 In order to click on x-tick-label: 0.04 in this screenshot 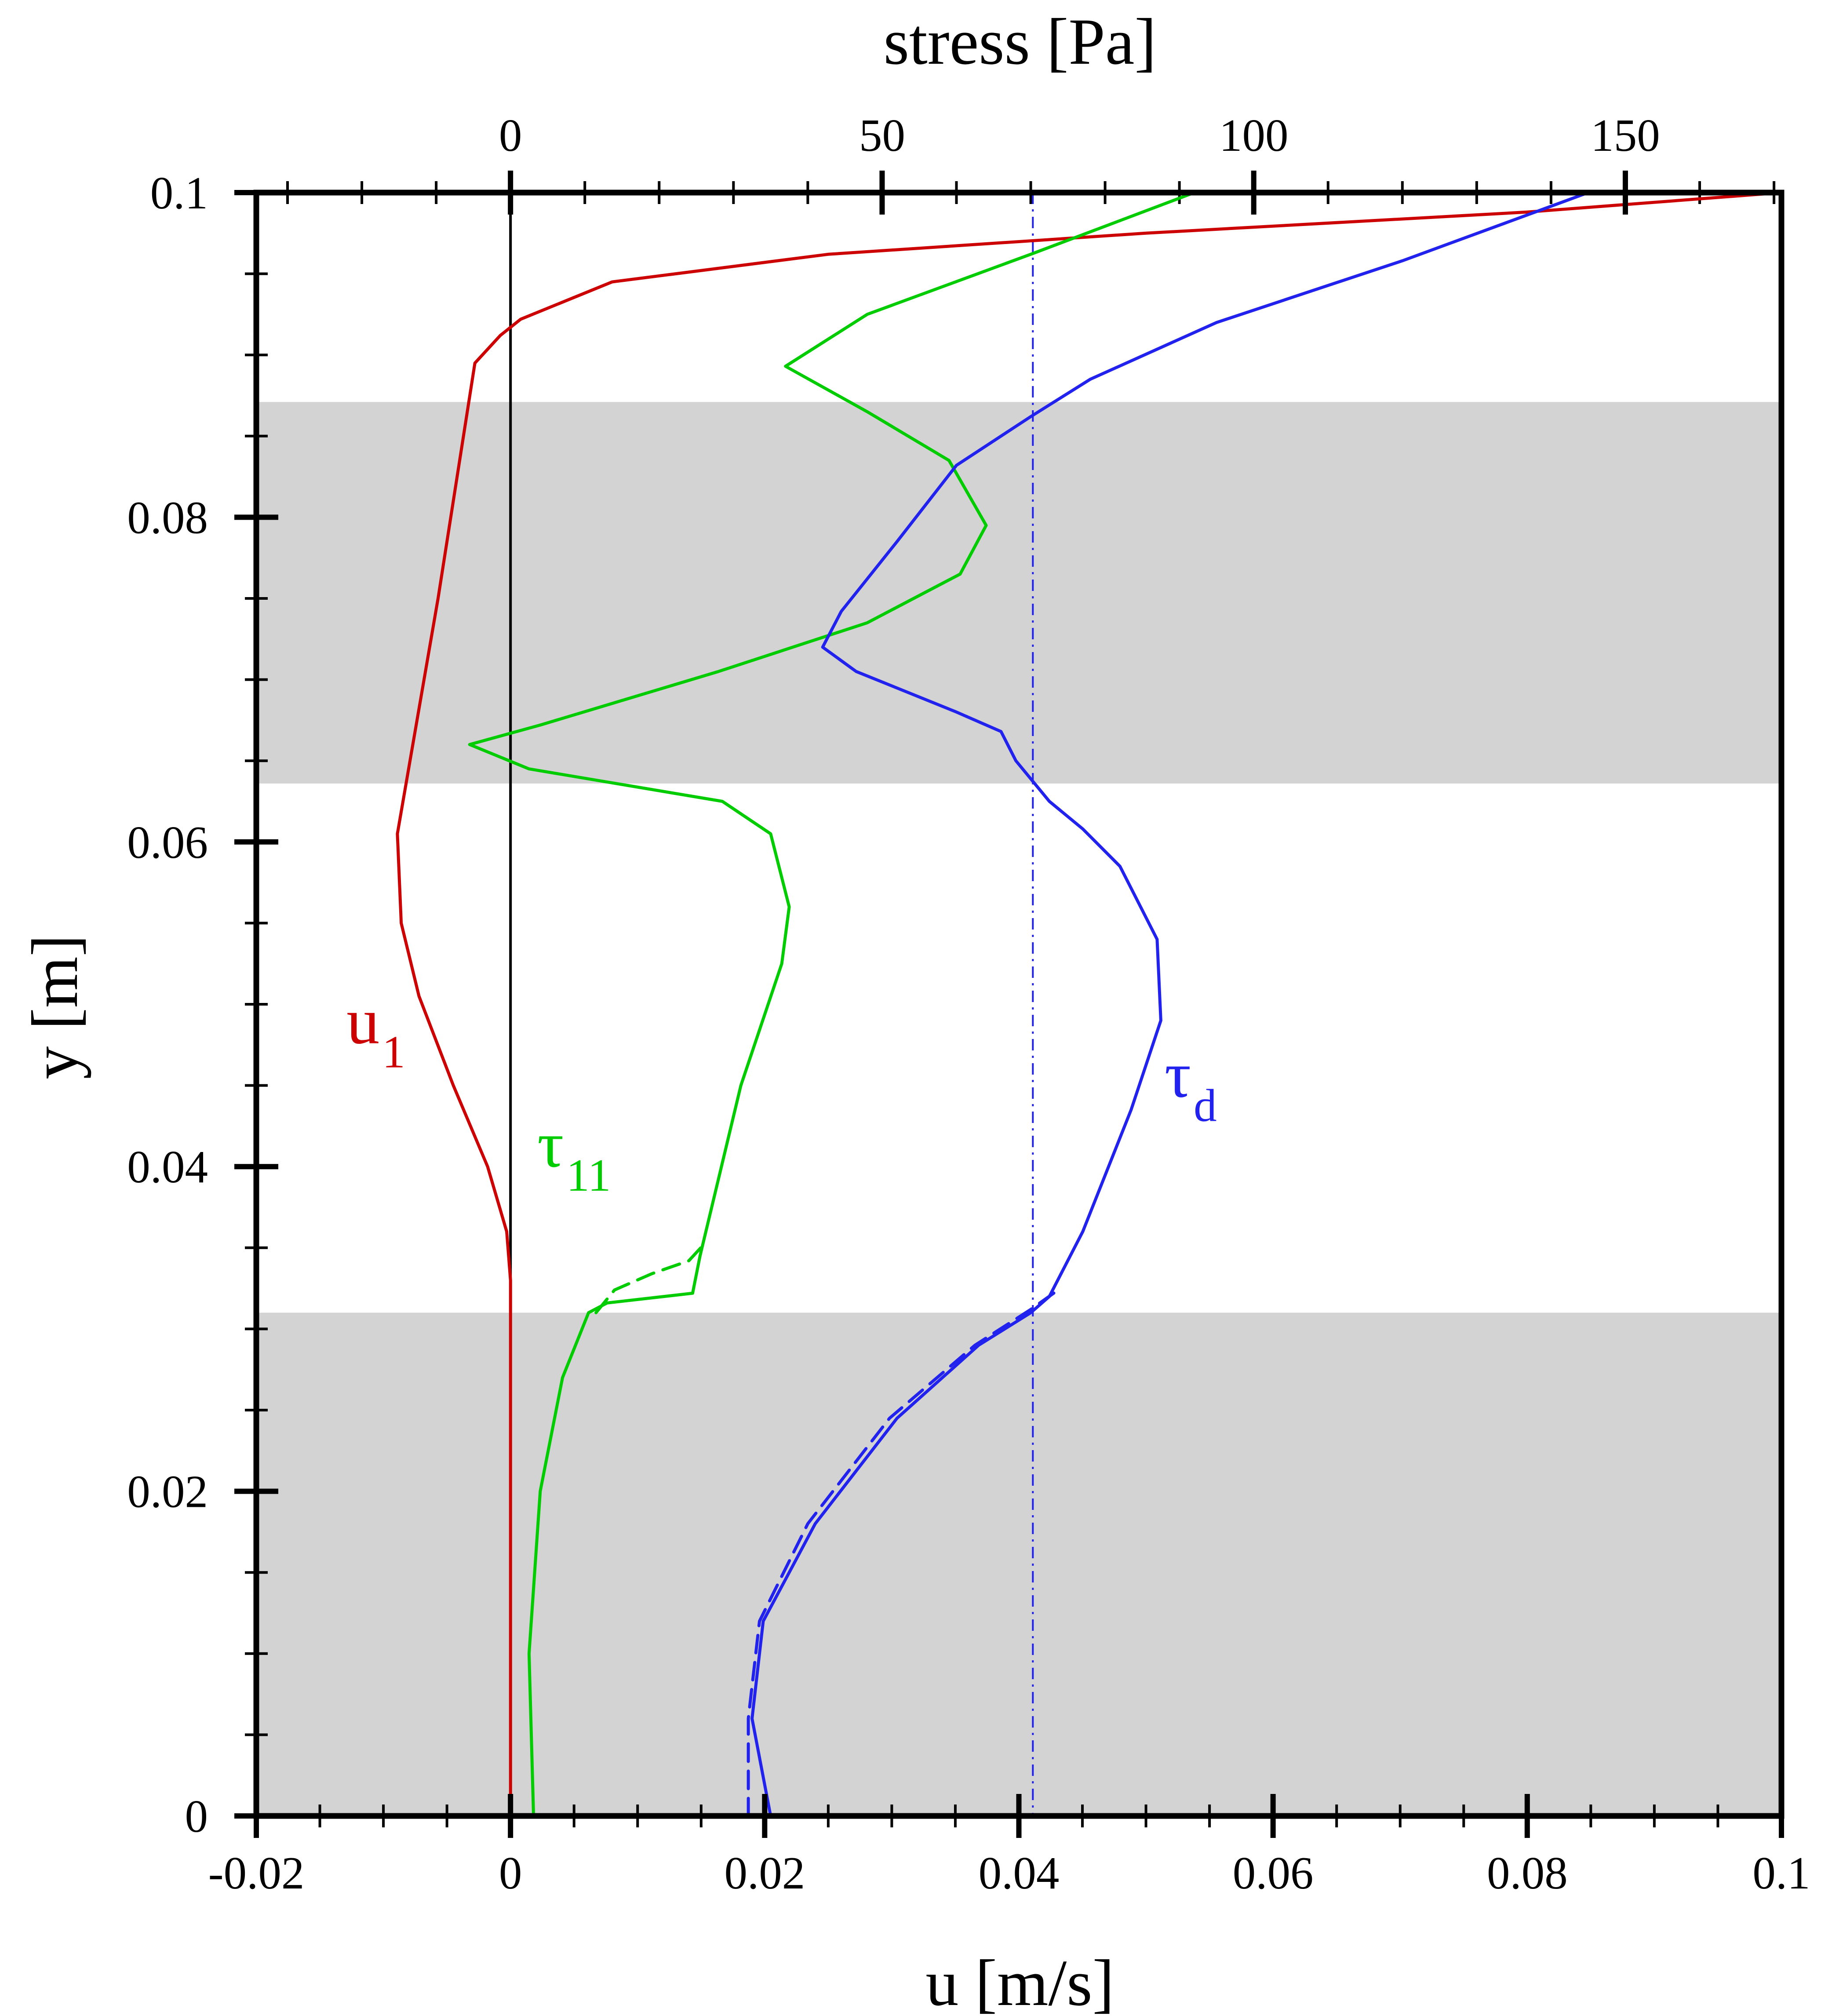, I will do `click(1019, 1873)`.